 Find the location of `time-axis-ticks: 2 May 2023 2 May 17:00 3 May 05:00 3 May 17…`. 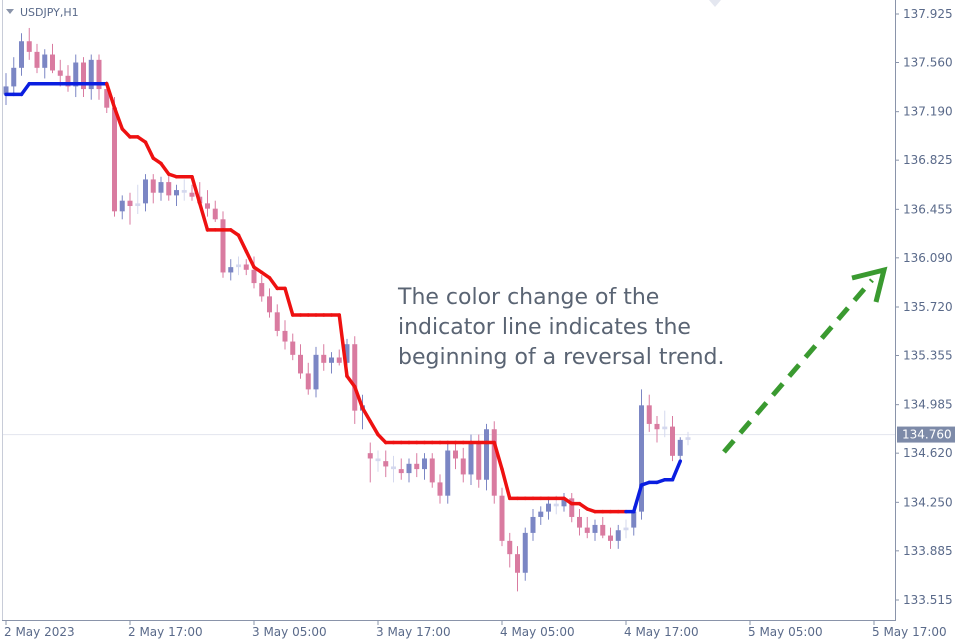

time-axis-ticks: 2 May 2023 2 May 17:00 3 May 05:00 3 May 17… is located at coordinates (475, 629).